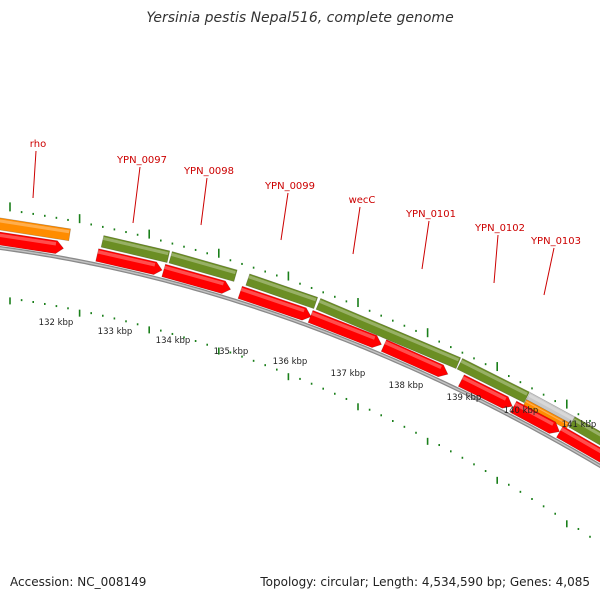 The width and height of the screenshot is (600, 600). What do you see at coordinates (115, 332) in the screenshot?
I see `scale-label: 133 kbp` at bounding box center [115, 332].